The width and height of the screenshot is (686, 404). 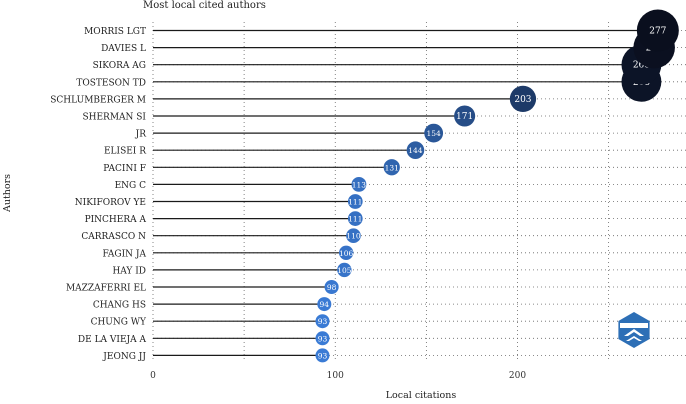 What do you see at coordinates (119, 306) in the screenshot?
I see `y-tick-label: CHANG HS` at bounding box center [119, 306].